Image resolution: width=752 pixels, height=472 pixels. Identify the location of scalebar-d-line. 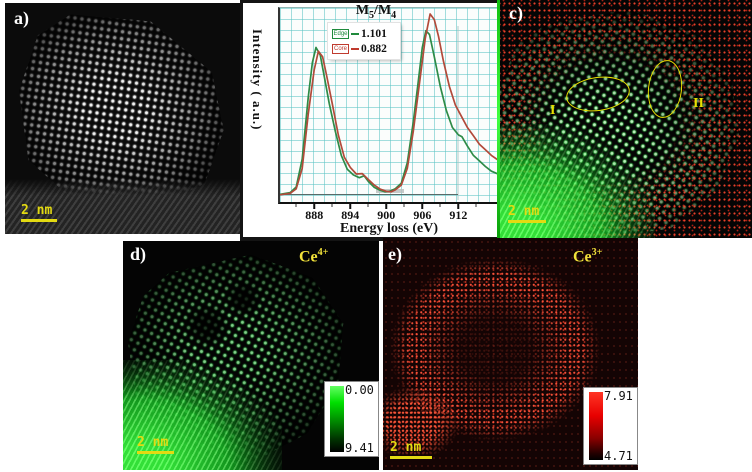
(155, 452).